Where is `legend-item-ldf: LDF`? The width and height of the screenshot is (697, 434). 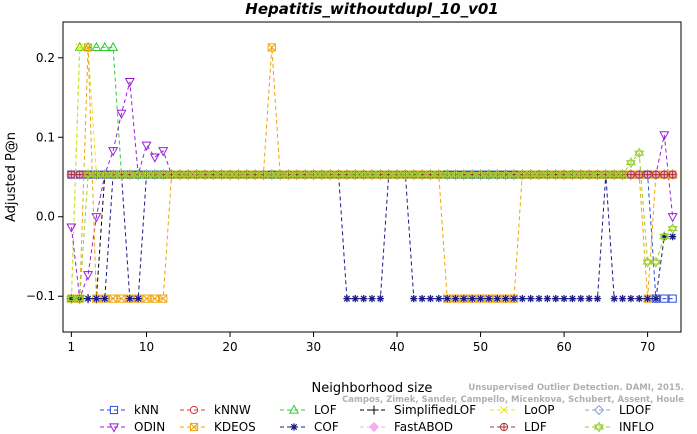
legend-item-ldf: LDF is located at coordinates (518, 427).